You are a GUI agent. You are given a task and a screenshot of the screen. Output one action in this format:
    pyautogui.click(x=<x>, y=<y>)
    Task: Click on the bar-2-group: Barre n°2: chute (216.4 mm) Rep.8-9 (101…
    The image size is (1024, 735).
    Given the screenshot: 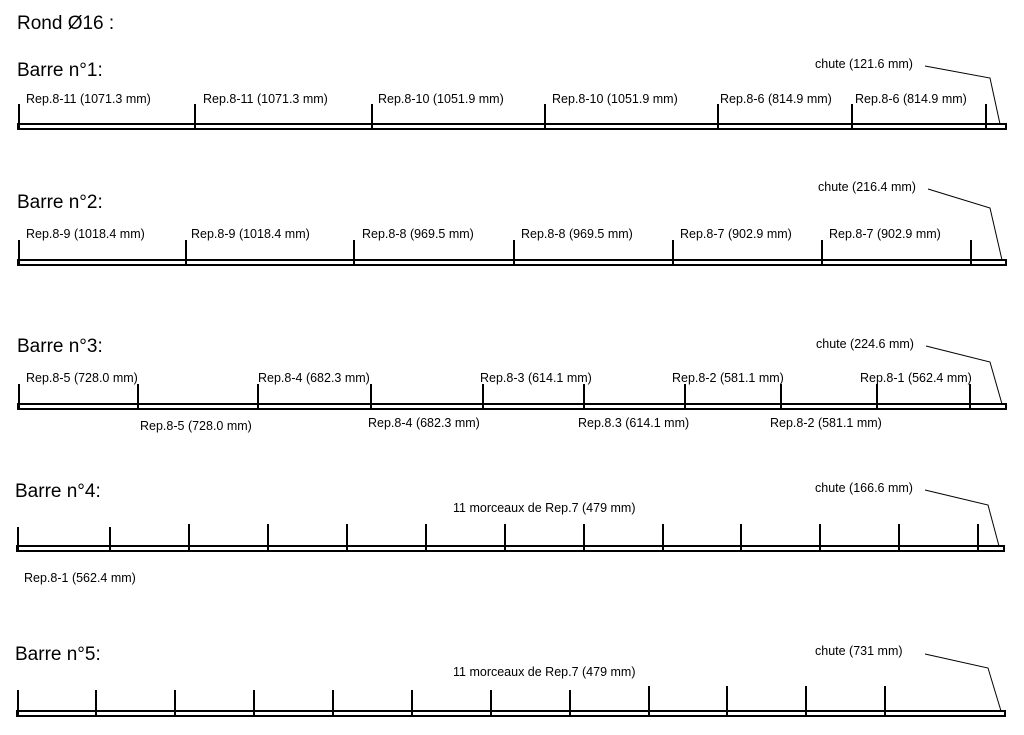 What is the action you would take?
    pyautogui.click(x=512, y=223)
    